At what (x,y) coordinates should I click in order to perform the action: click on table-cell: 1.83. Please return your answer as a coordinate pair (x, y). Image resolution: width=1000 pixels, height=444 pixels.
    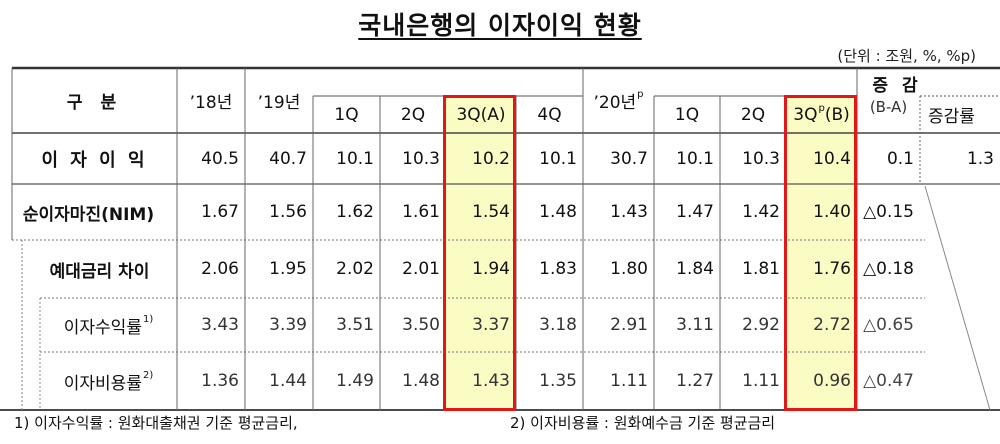
    Looking at the image, I should click on (558, 269).